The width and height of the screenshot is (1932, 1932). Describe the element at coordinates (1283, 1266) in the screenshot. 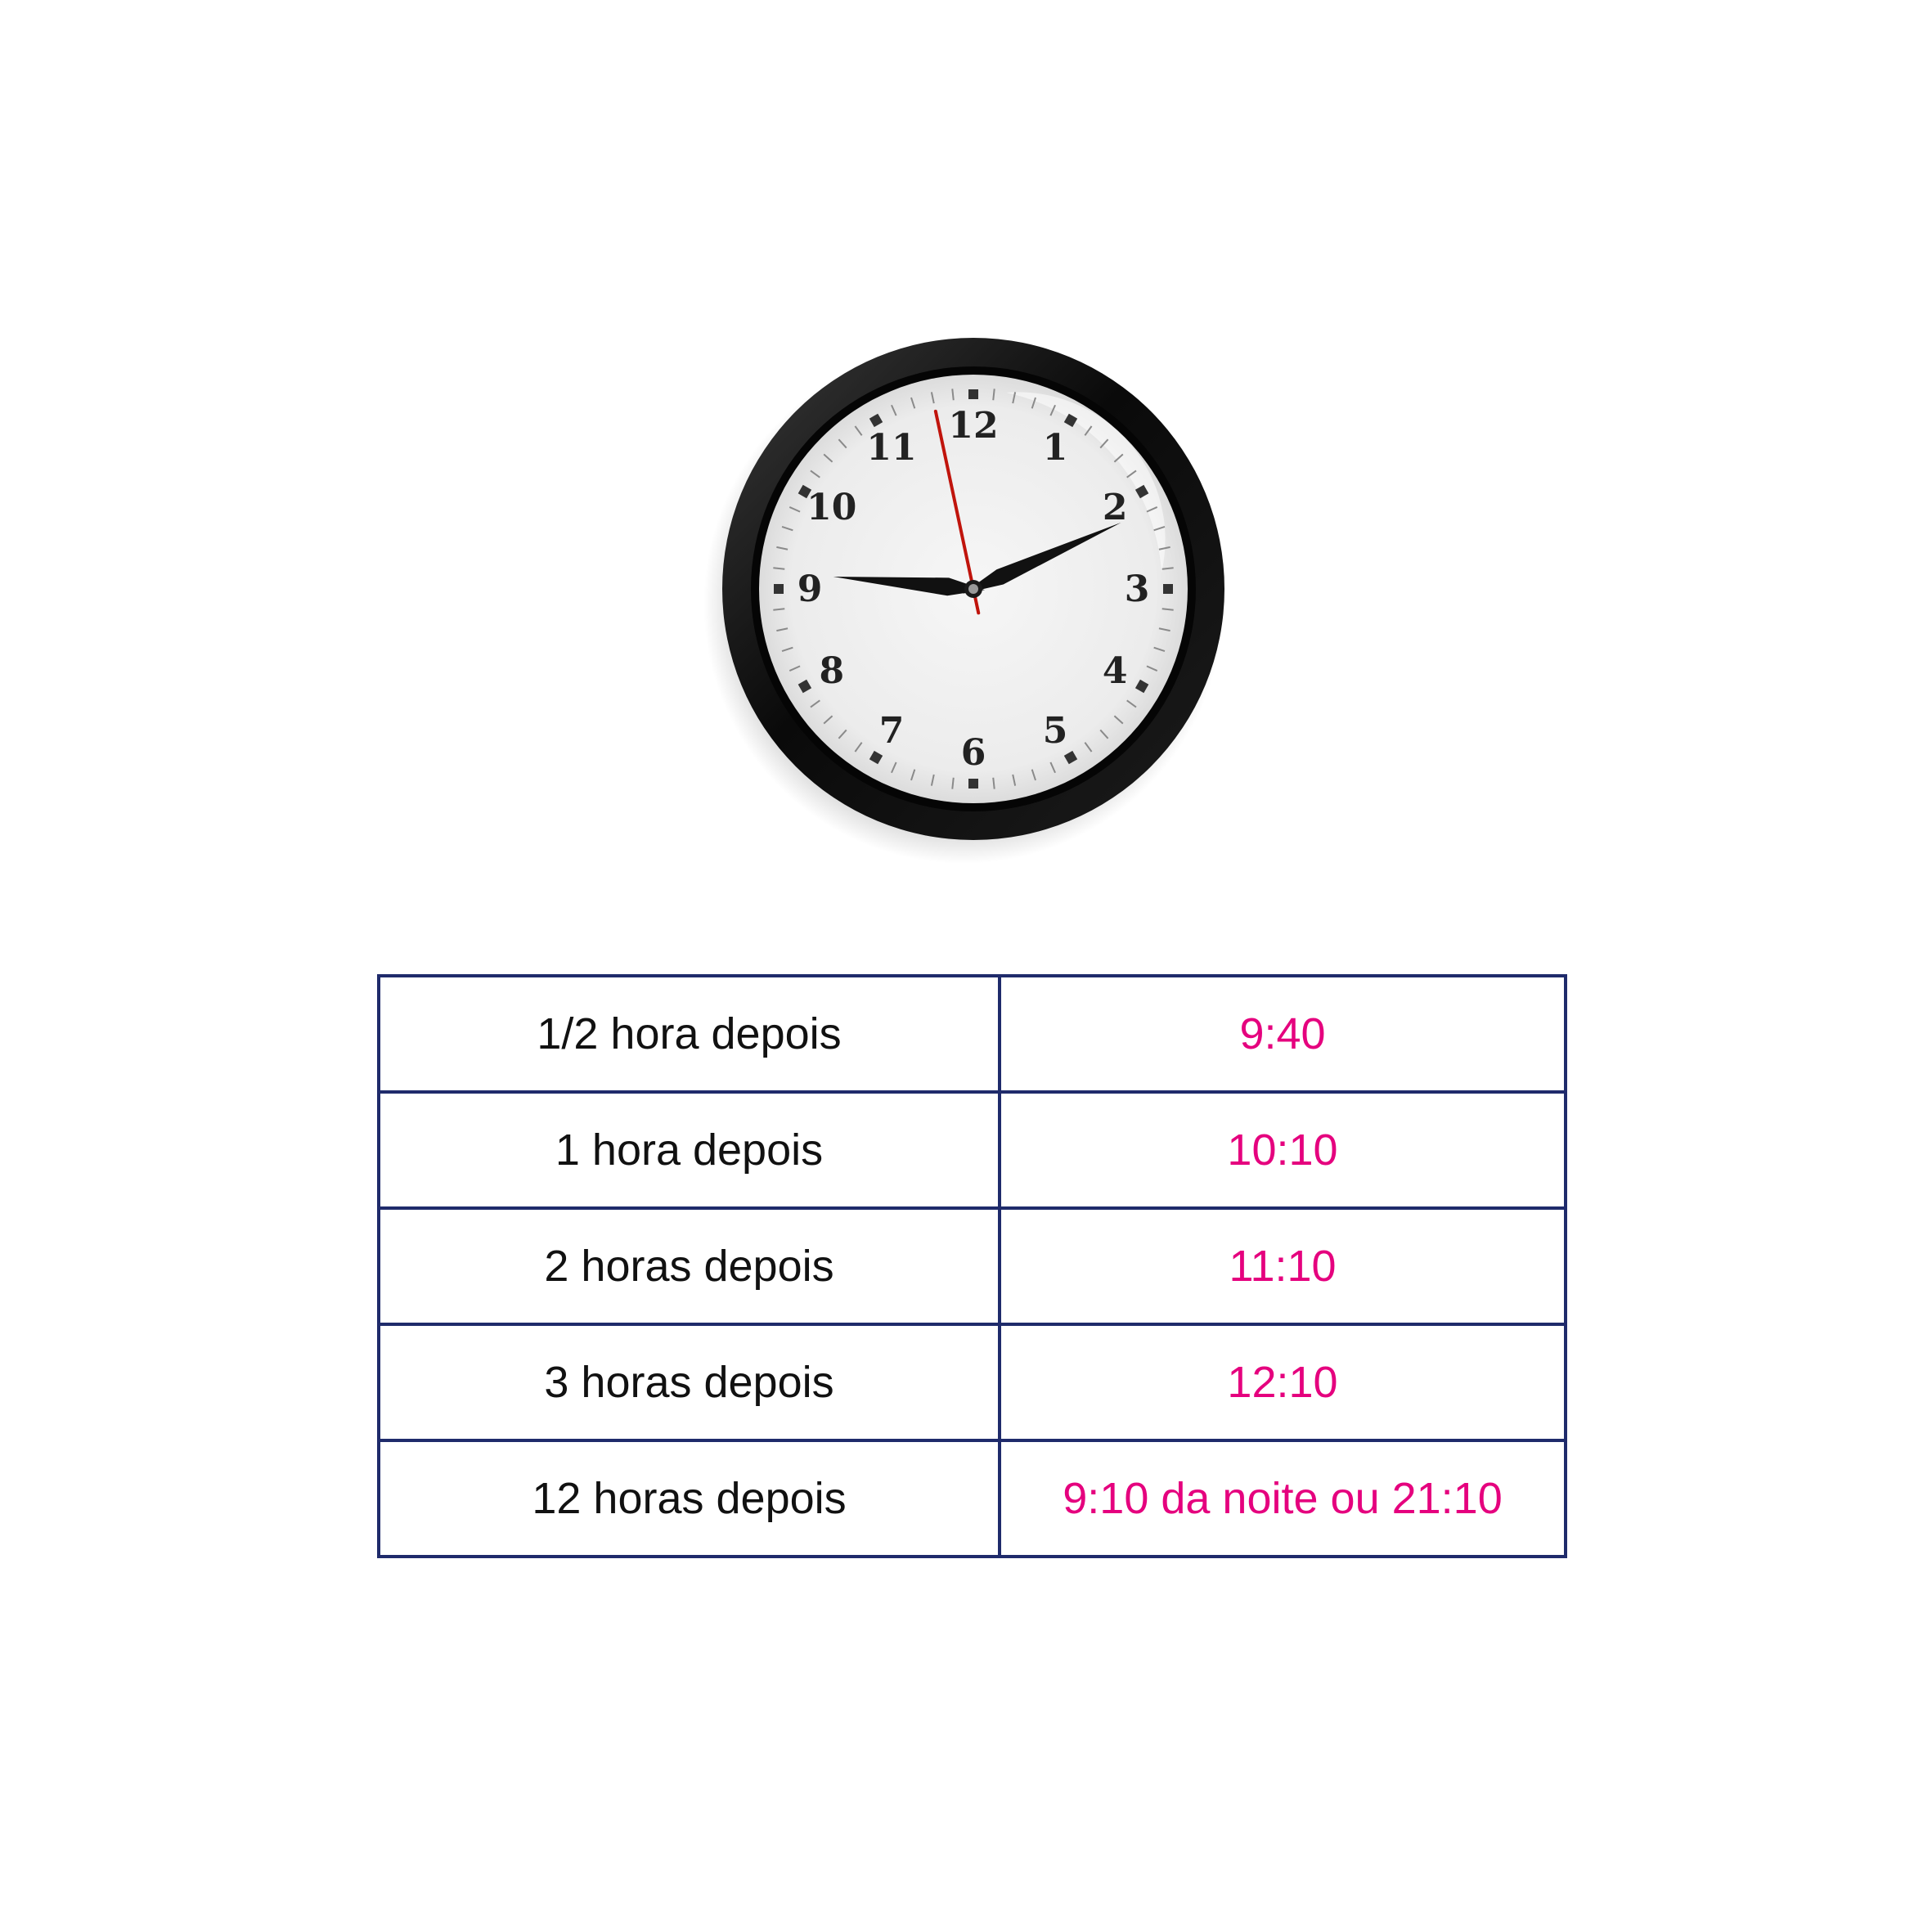

I see `row-value: 11:10` at that location.